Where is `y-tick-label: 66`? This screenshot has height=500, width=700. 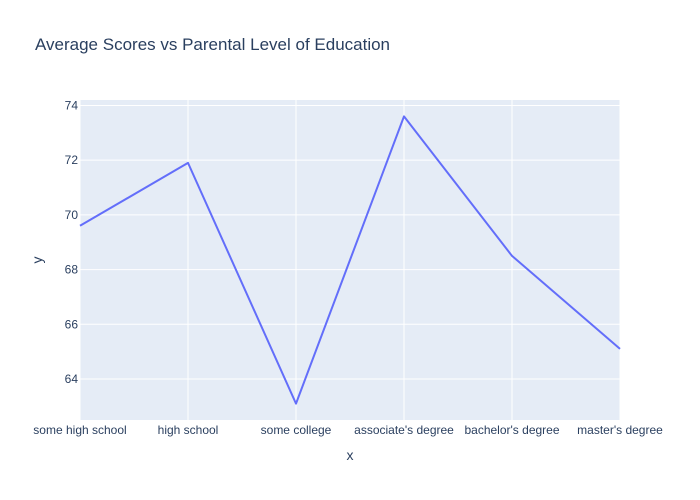
y-tick-label: 66 is located at coordinates (72, 324).